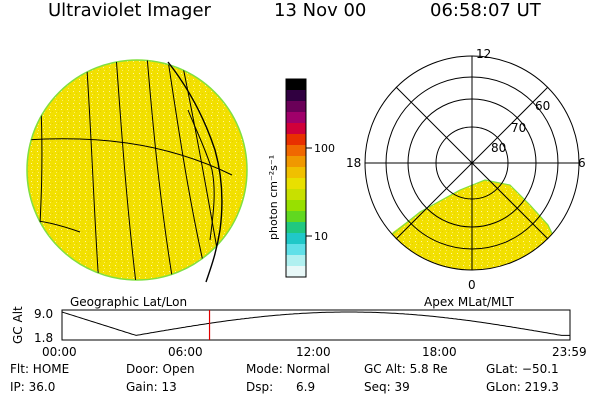 The height and width of the screenshot is (400, 600). I want to click on polar-panel-label: Apex MLat/MLT, so click(469, 302).